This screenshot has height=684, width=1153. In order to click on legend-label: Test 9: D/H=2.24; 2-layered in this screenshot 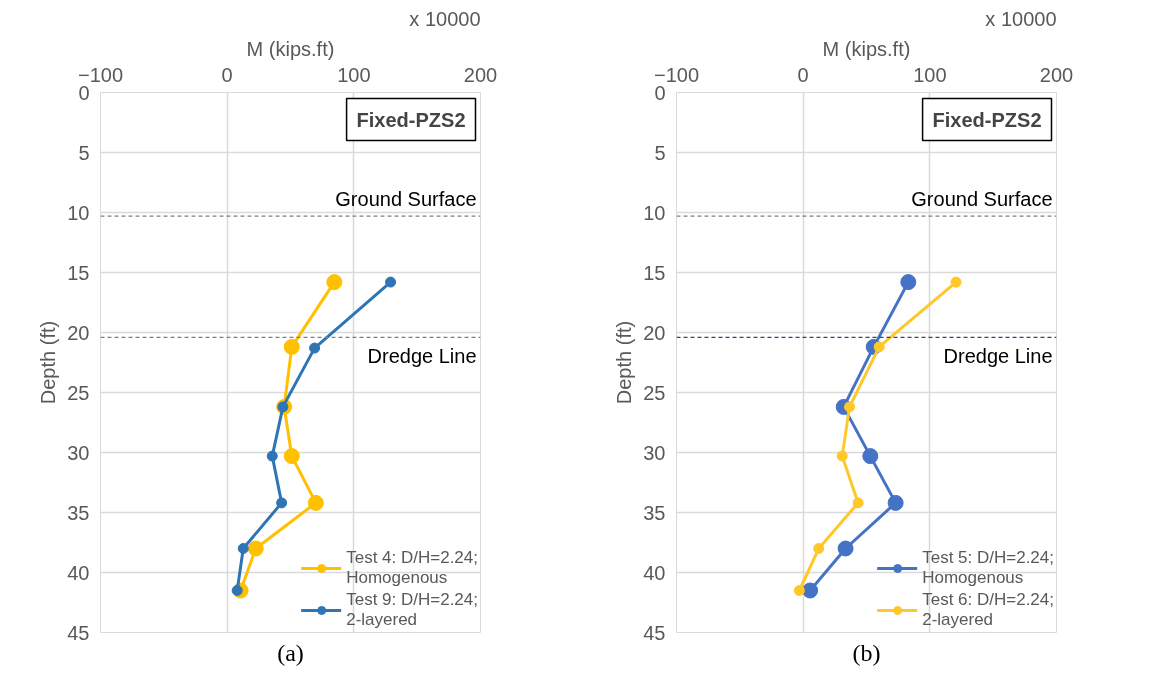, I will do `click(412, 610)`.